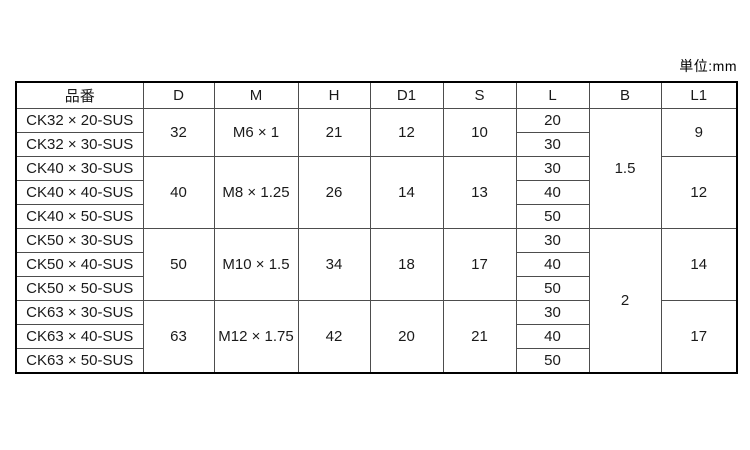  I want to click on b-value-cell: 1.5, so click(625, 168).